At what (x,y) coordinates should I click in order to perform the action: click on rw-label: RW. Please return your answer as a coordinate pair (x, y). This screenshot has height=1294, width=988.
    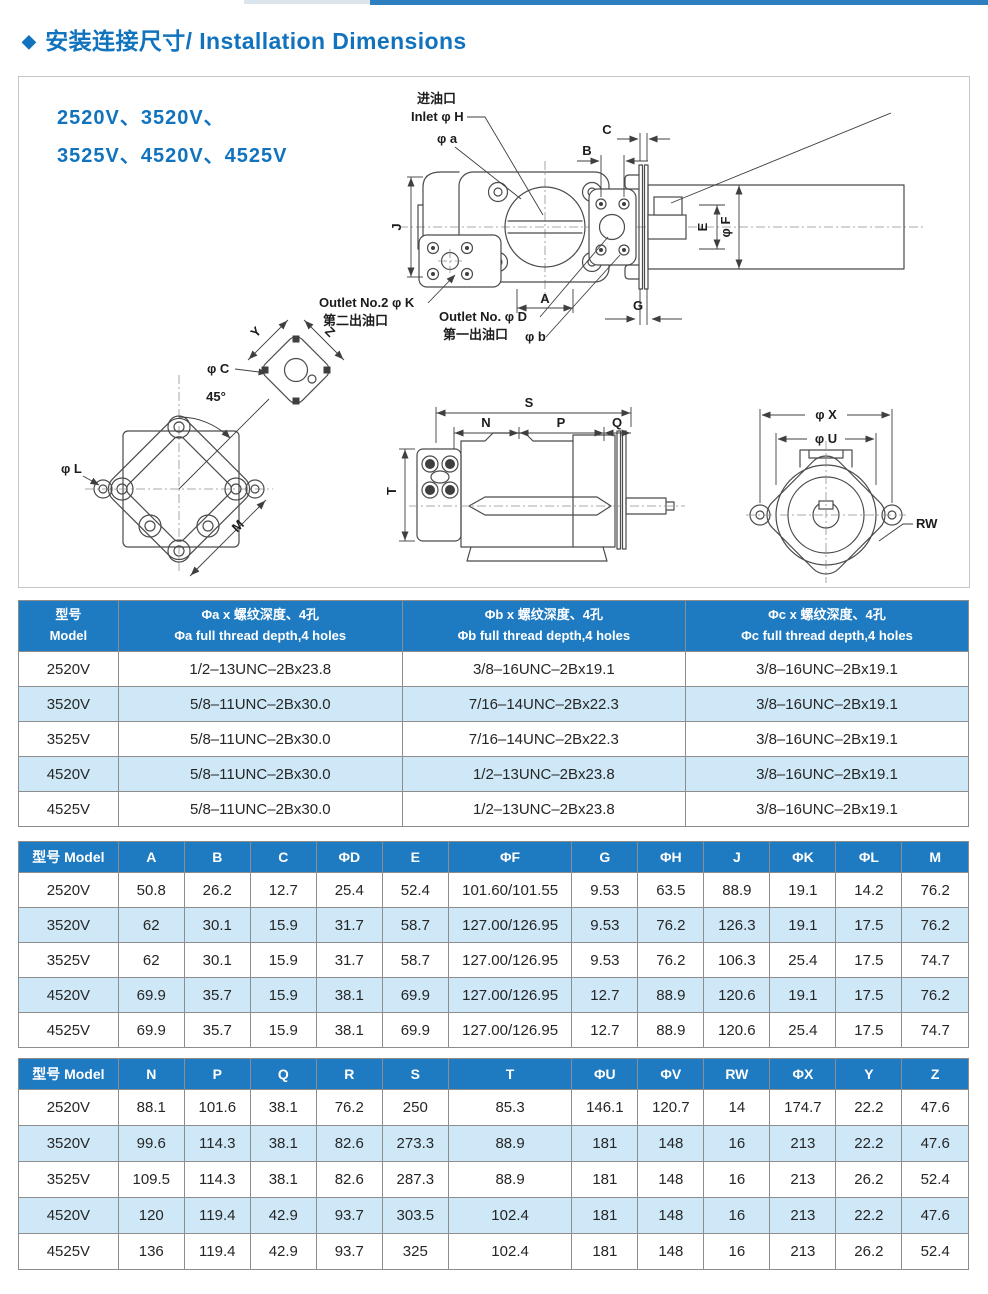
    Looking at the image, I should click on (927, 523).